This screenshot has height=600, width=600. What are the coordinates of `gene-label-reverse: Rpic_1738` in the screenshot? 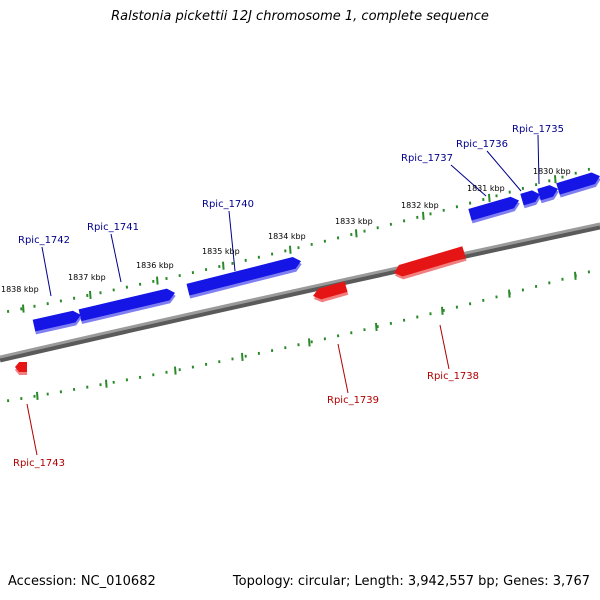 It's located at (453, 376).